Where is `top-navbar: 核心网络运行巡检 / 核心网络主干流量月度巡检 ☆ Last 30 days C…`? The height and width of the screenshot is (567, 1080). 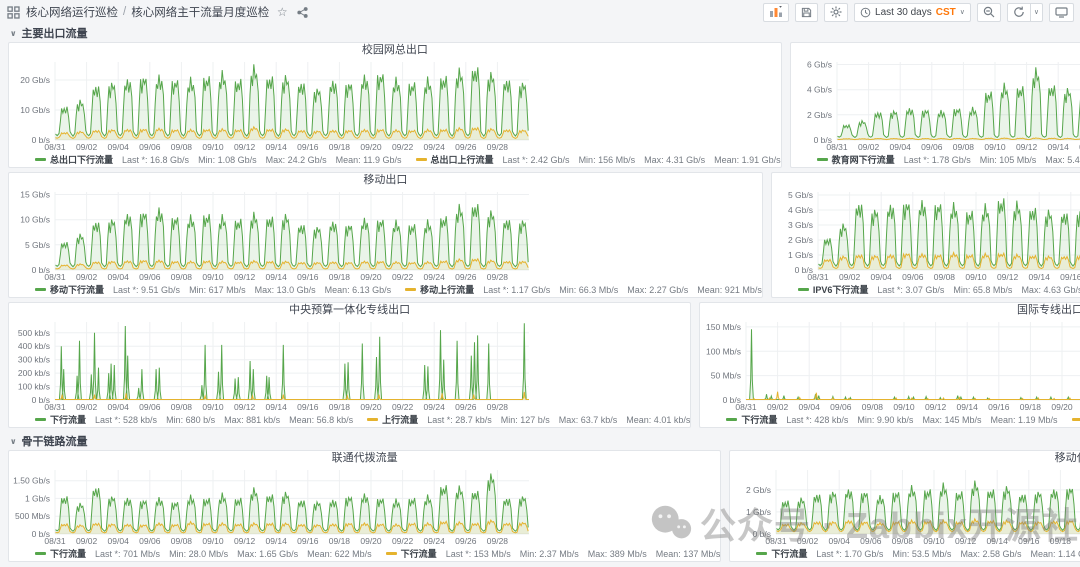 top-navbar: 核心网络运行巡检 / 核心网络主干流量月度巡检 ☆ Last 30 days C… is located at coordinates (540, 12).